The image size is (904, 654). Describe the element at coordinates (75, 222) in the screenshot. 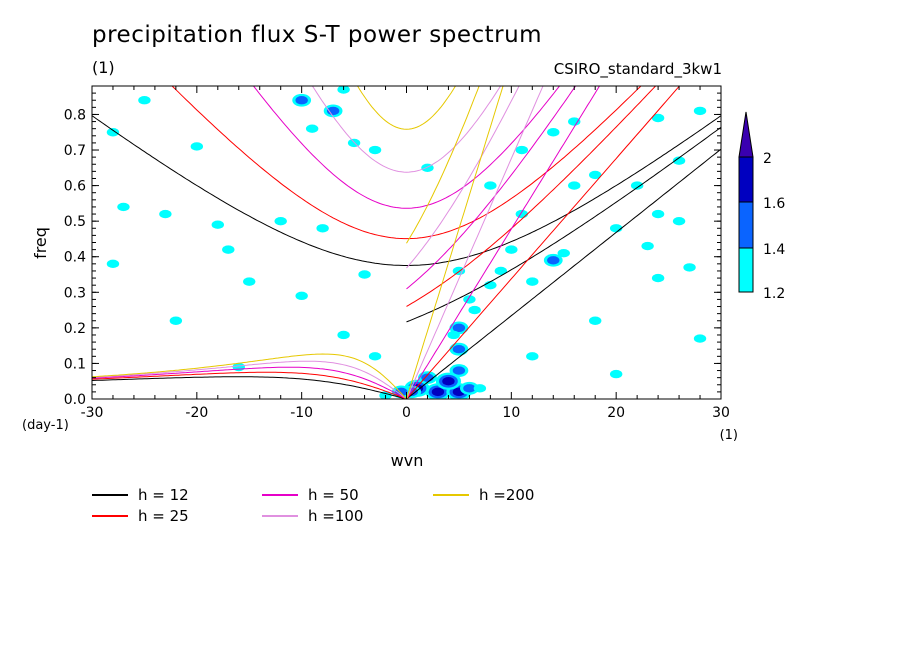

I see `y-tick-label: 0.5` at that location.